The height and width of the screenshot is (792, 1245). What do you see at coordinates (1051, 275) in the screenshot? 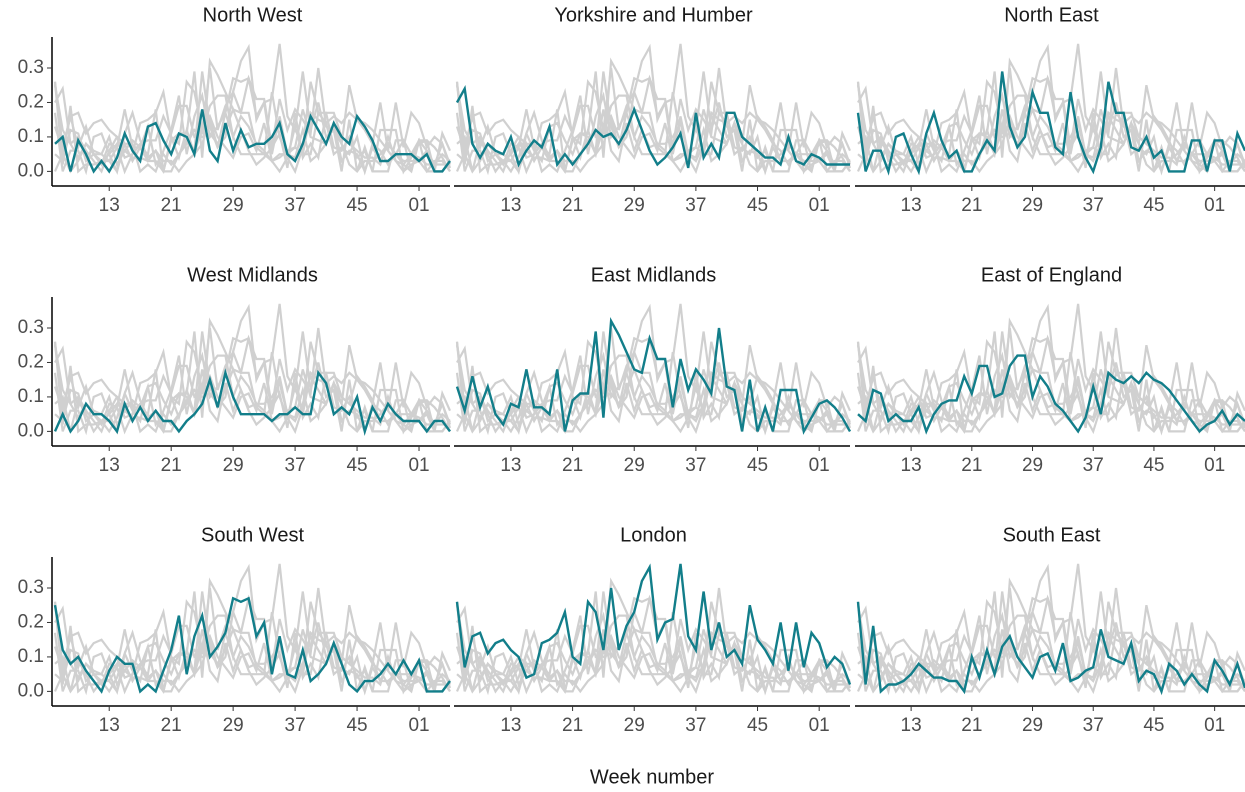
I see `panel-title: East of England` at bounding box center [1051, 275].